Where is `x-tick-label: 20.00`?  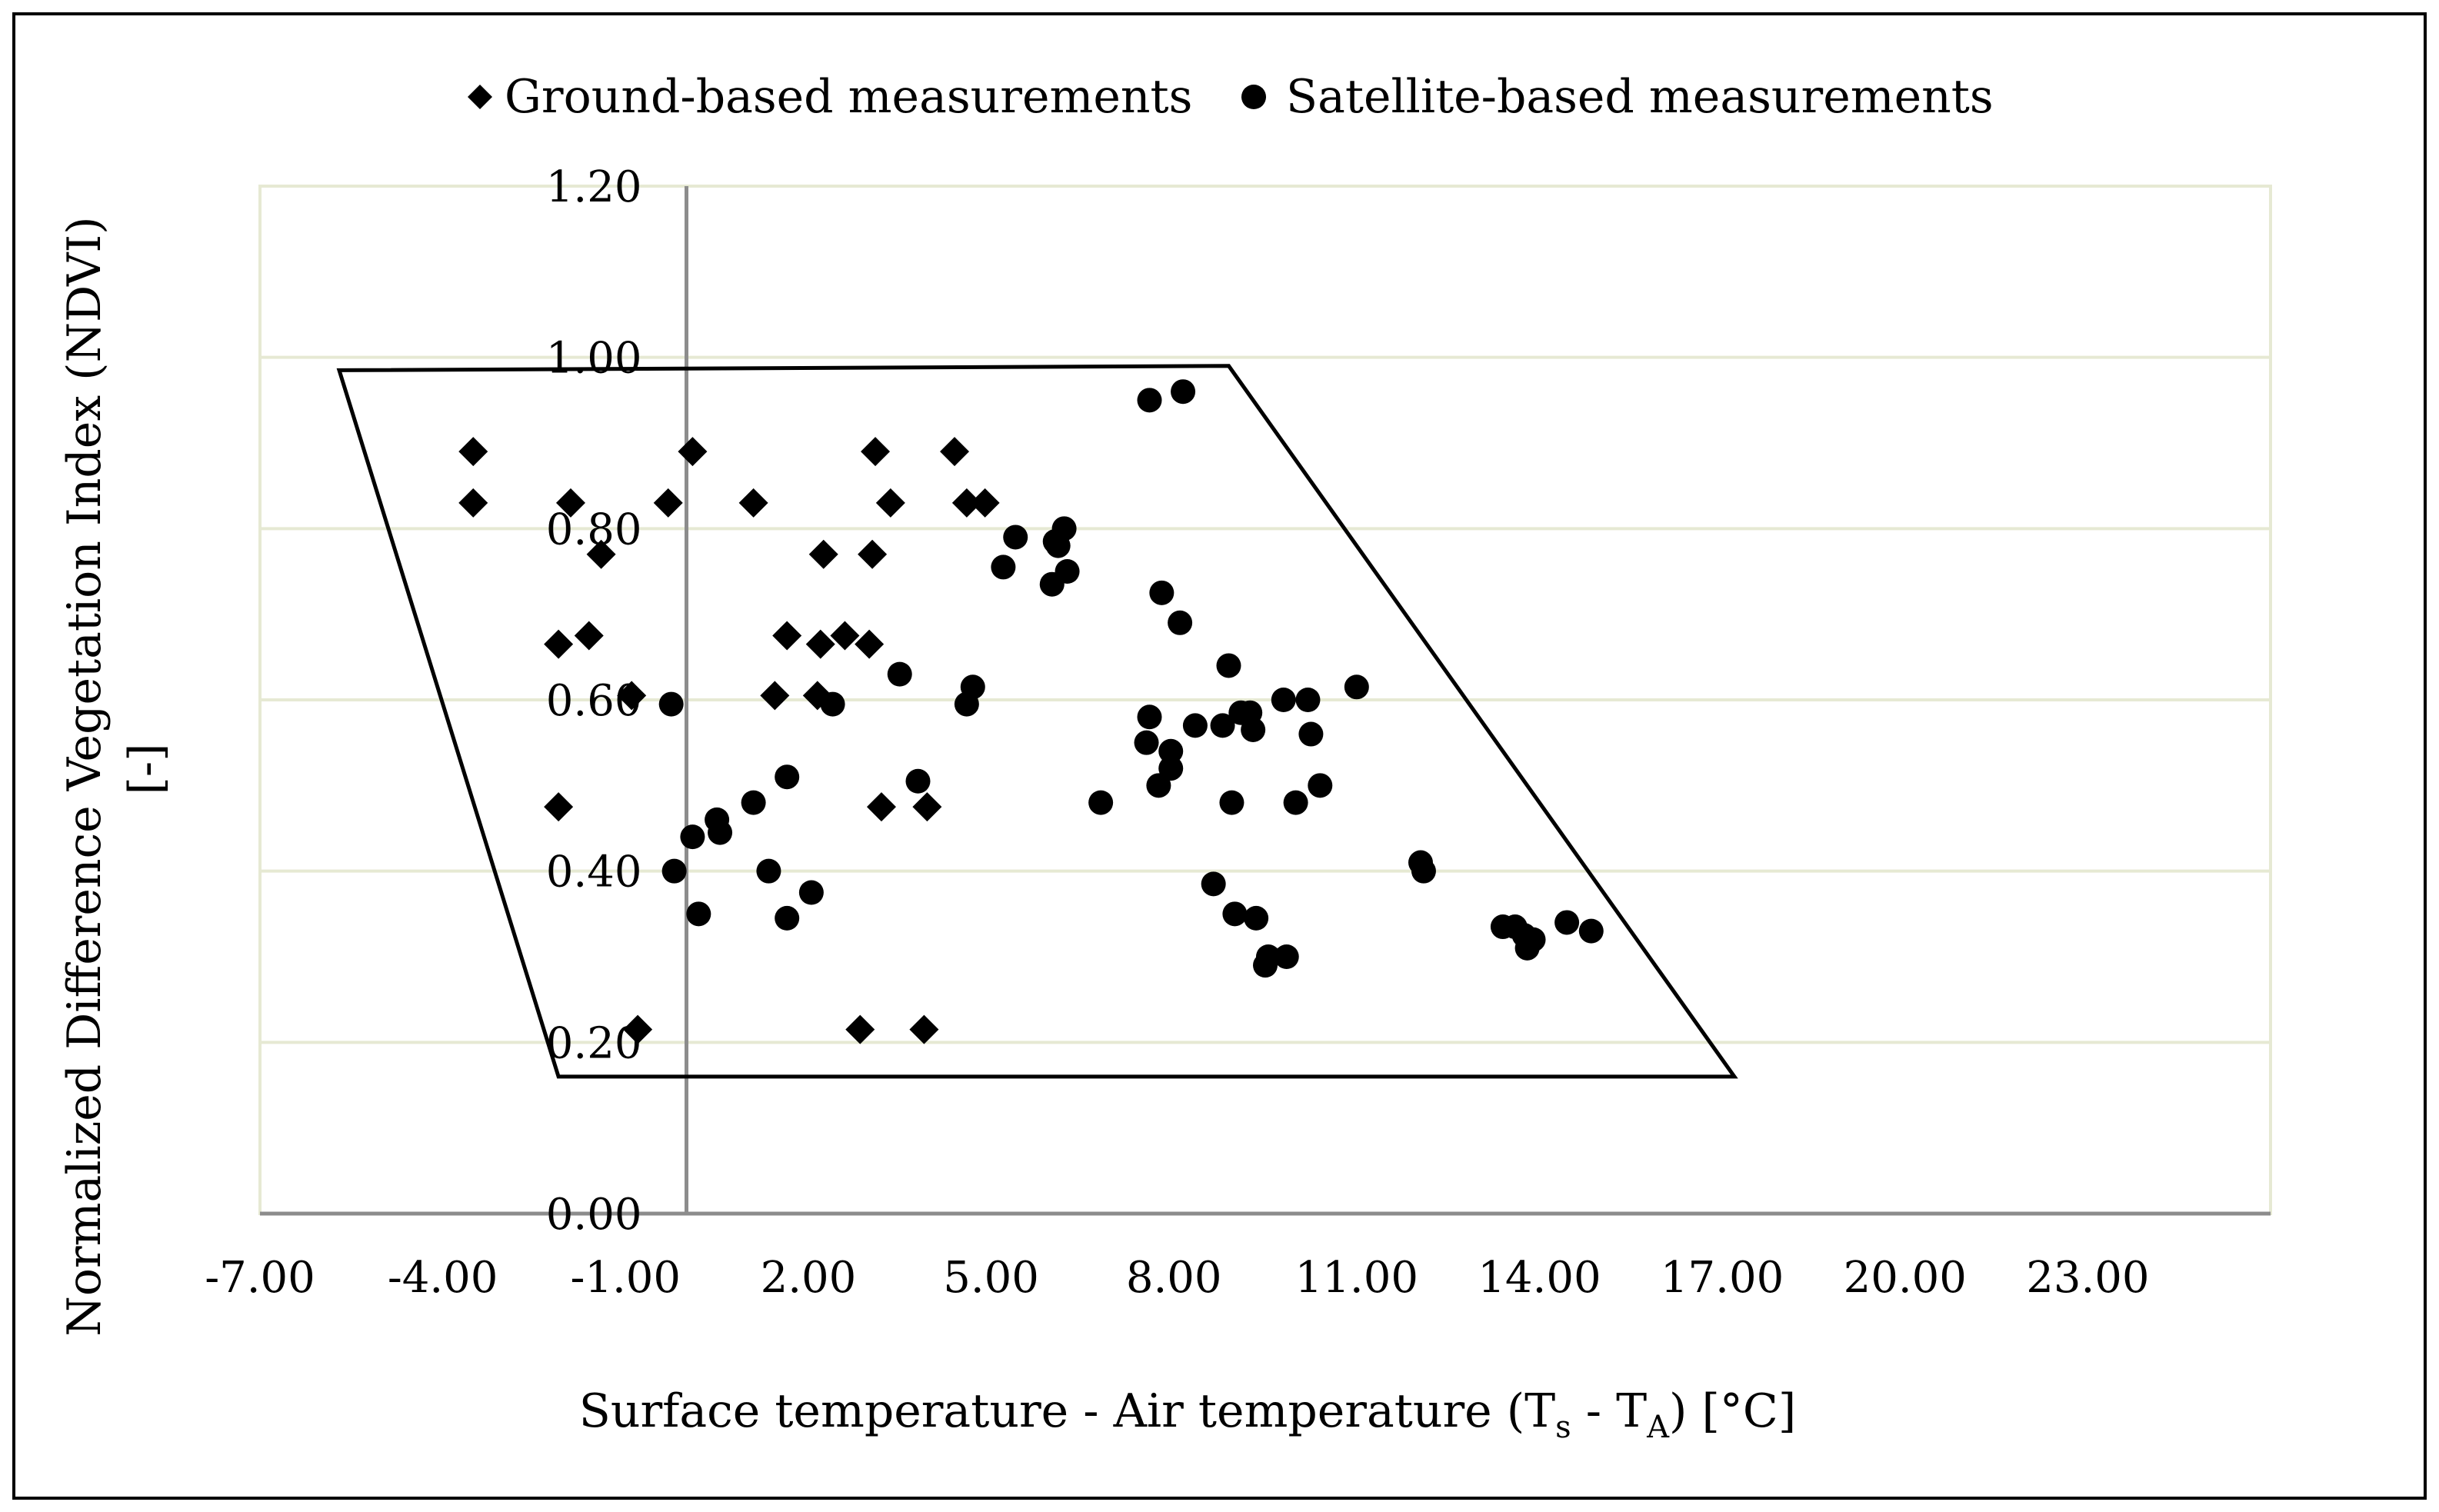
x-tick-label: 20.00 is located at coordinates (1905, 1278).